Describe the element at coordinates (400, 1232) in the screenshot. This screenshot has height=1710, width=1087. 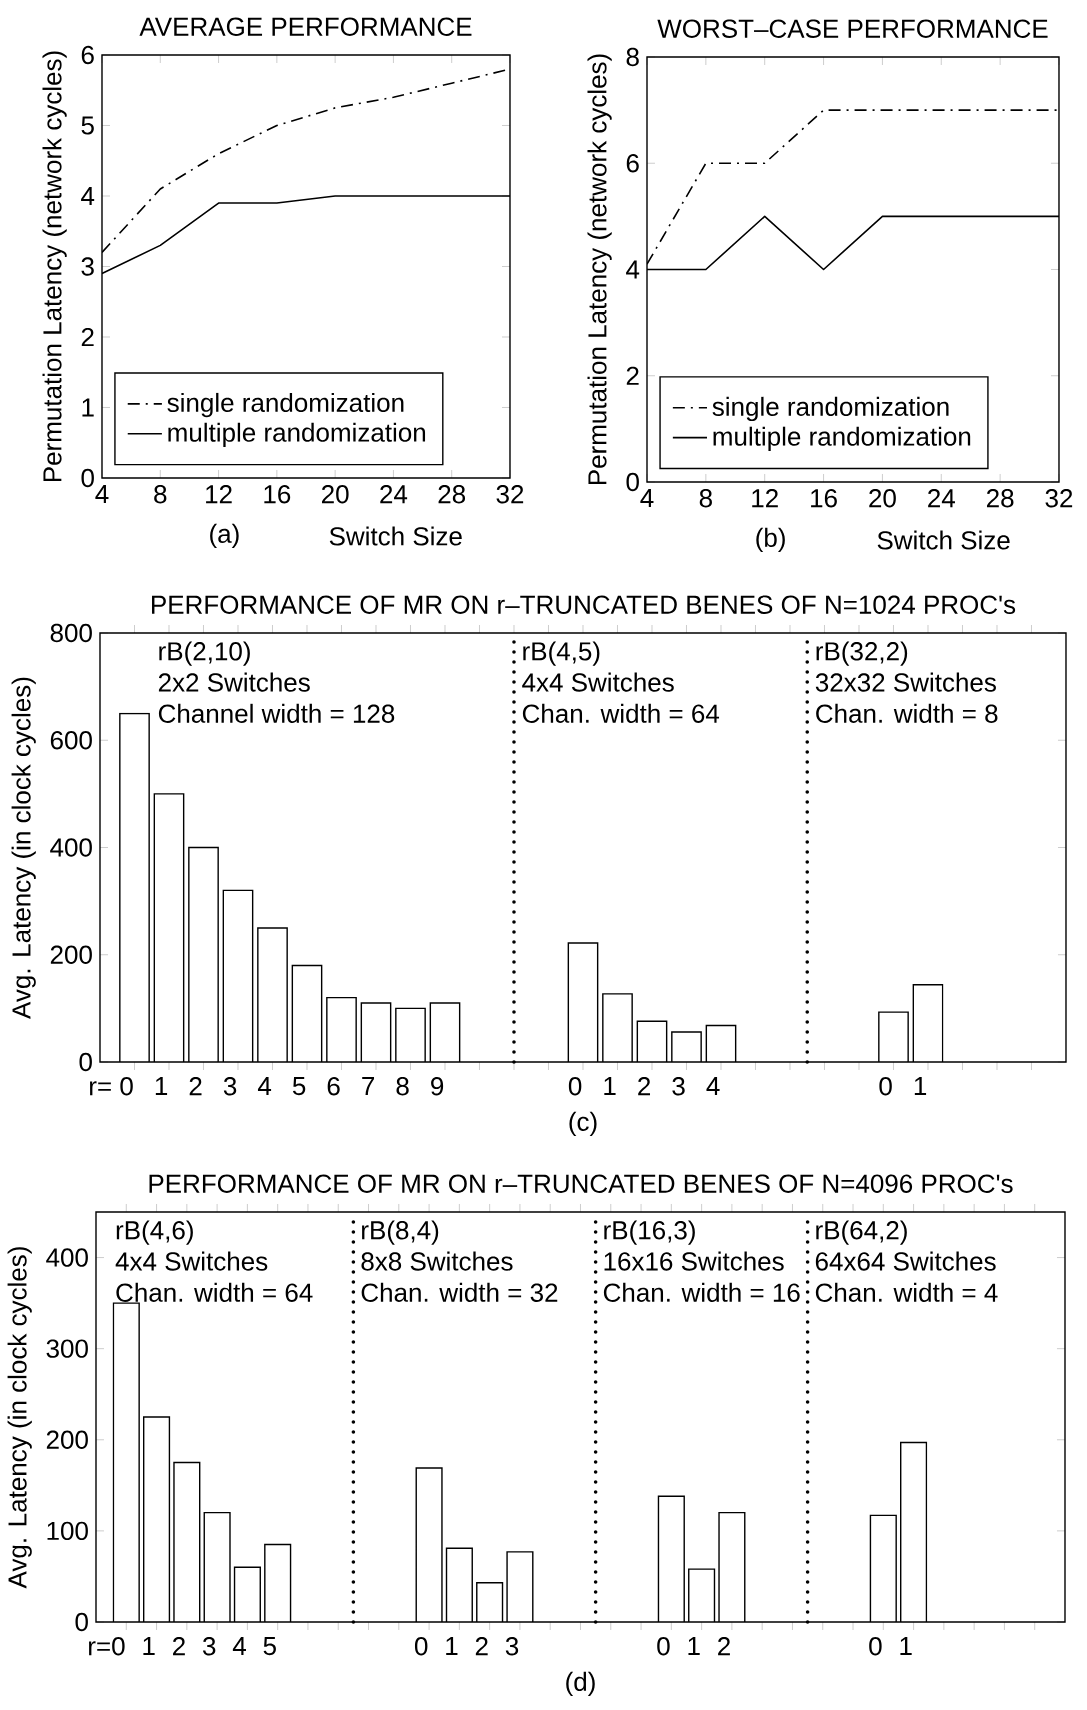
I see `annotation: rB(8,4)` at that location.